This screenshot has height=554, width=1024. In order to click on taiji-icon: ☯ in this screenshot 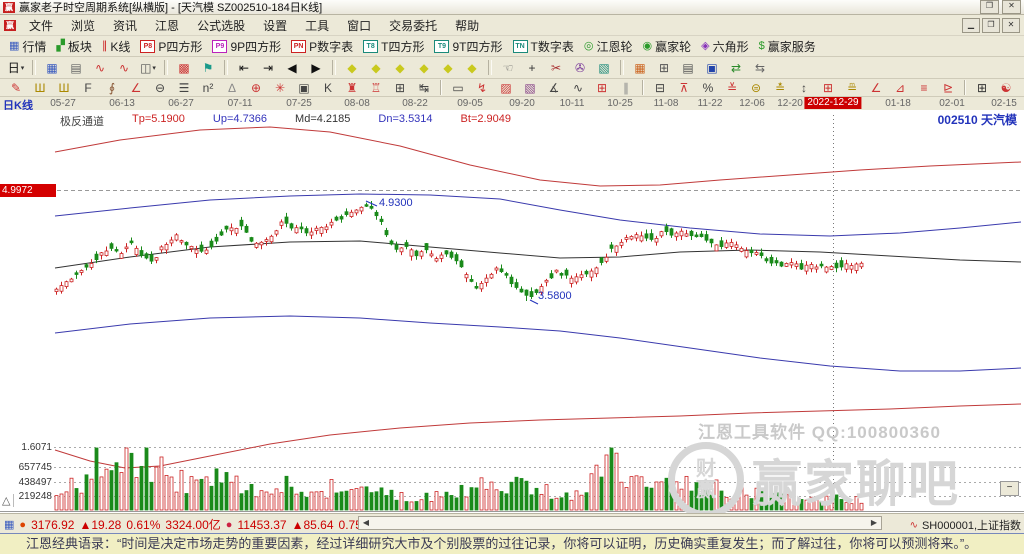, I will do `click(1006, 87)`.